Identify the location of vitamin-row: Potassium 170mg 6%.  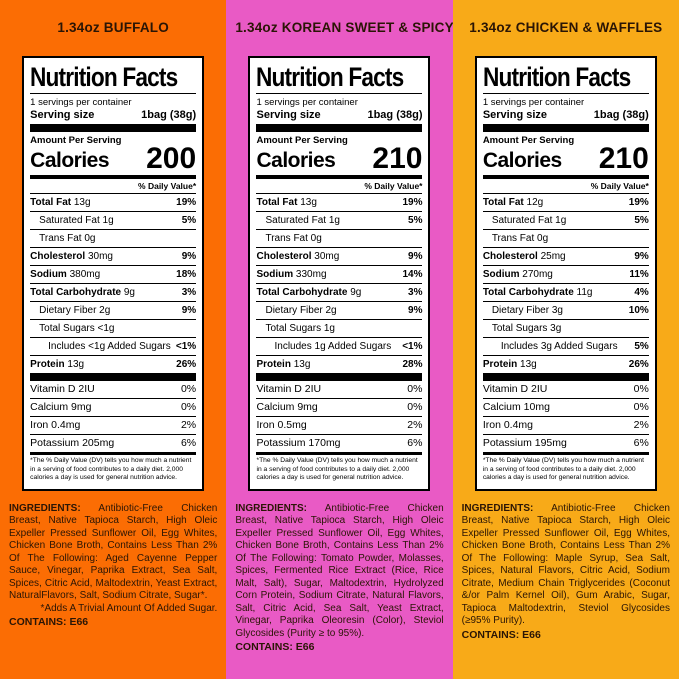
(339, 443).